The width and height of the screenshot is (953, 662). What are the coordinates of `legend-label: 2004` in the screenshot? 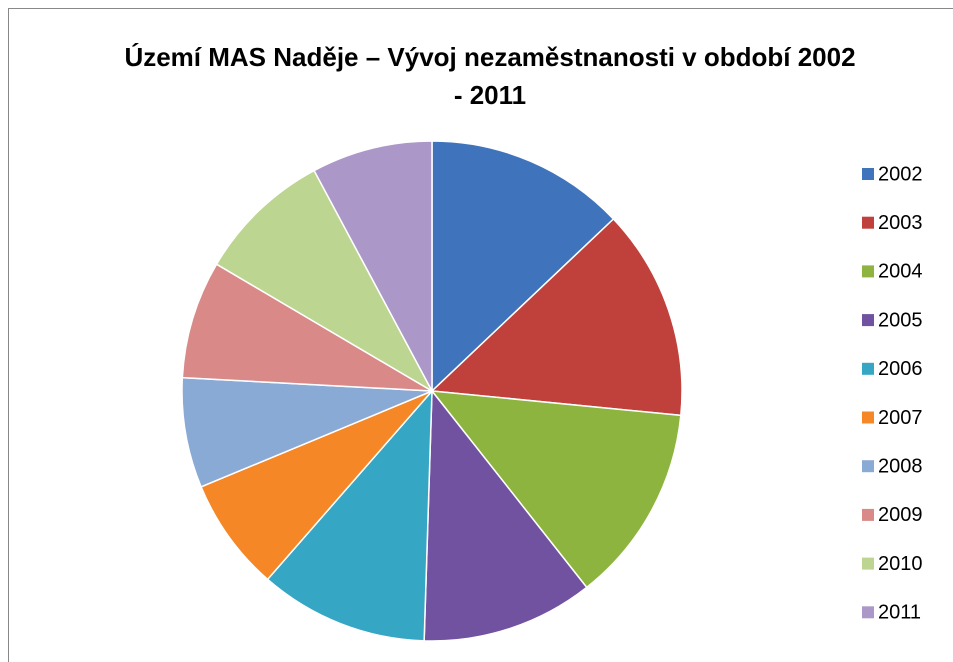 It's located at (900, 272).